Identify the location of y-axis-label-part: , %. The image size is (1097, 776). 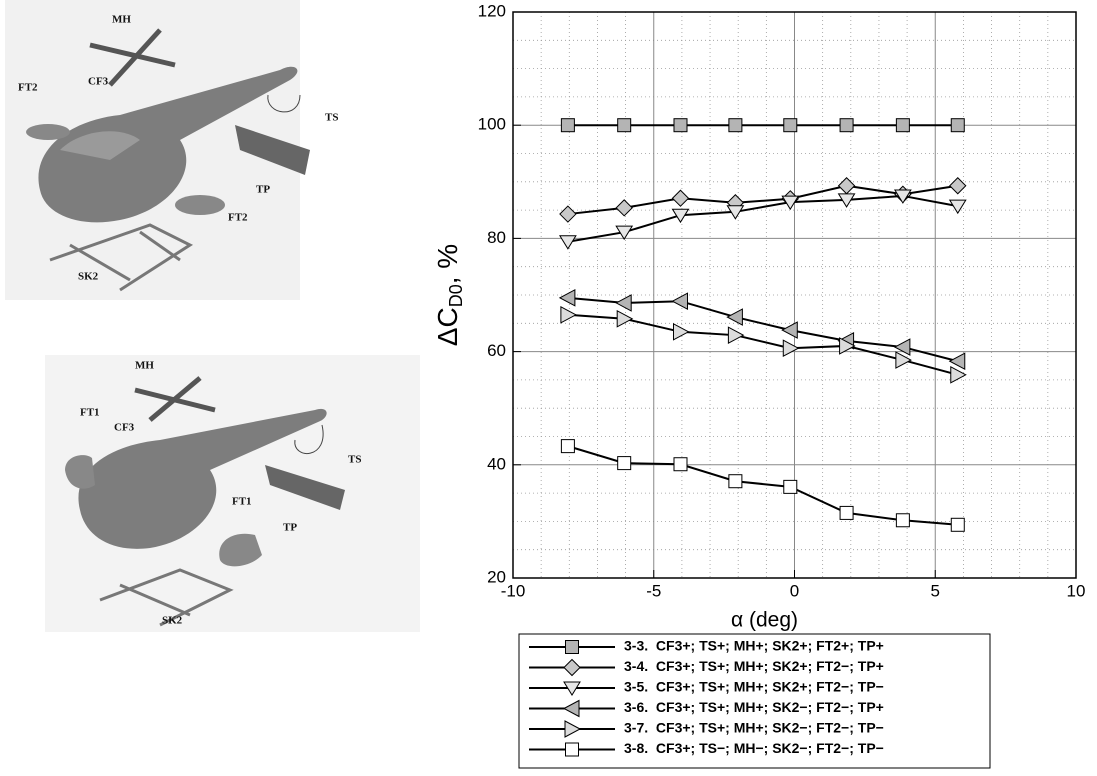
(447, 264).